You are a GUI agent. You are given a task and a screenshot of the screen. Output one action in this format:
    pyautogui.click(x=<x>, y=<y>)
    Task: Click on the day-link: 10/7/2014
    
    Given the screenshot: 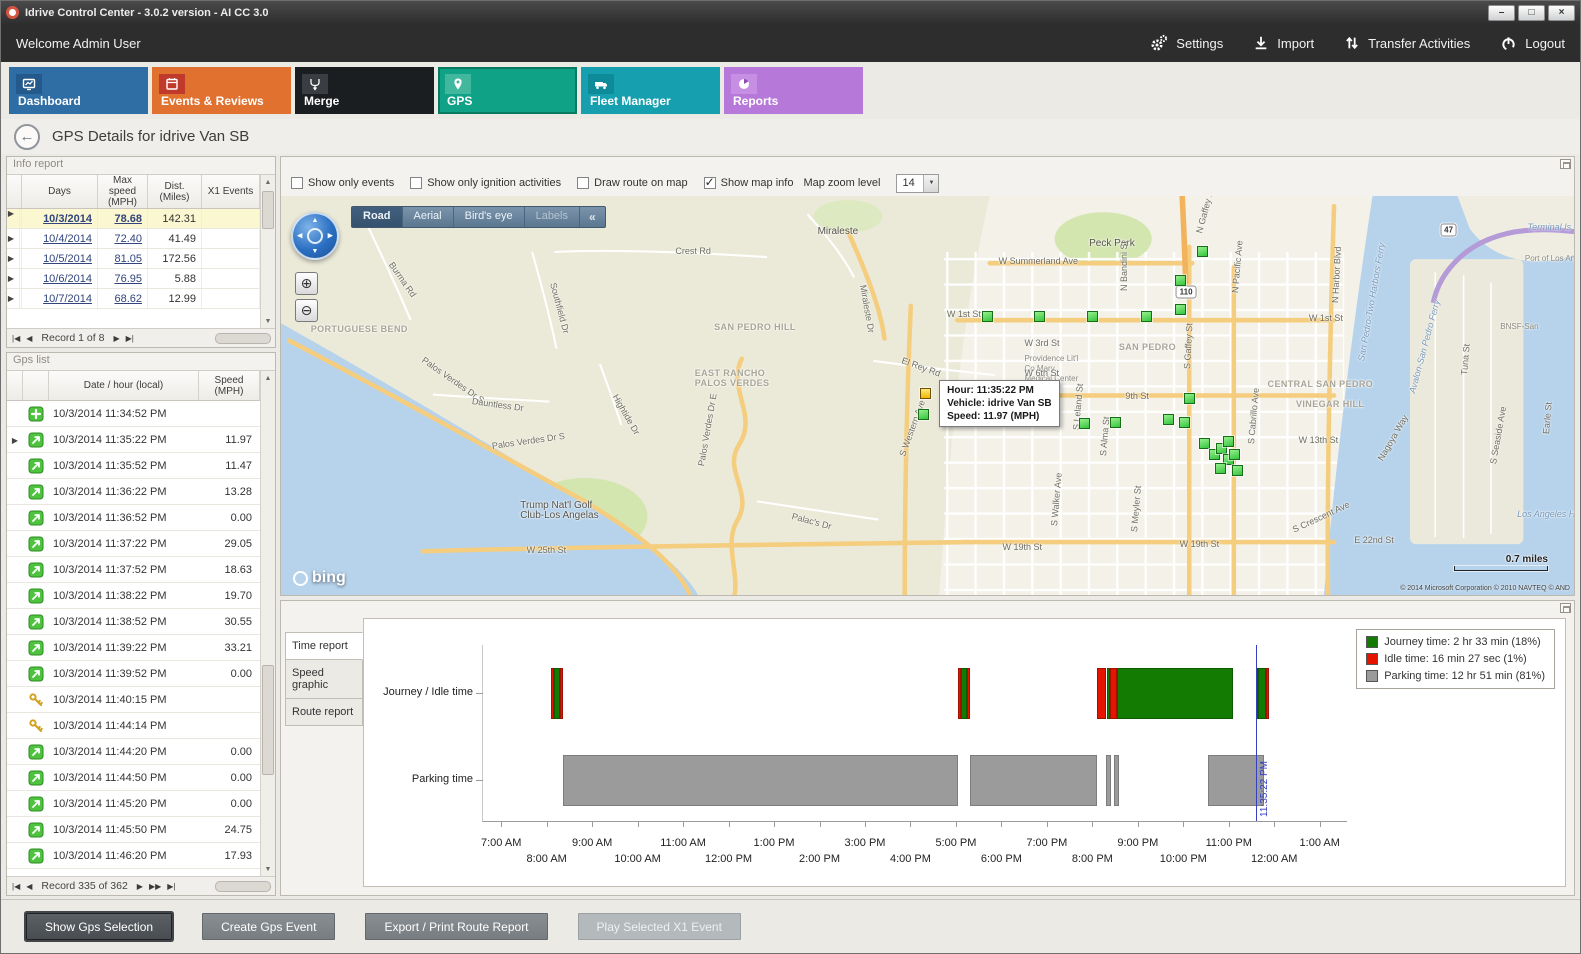 What is the action you would take?
    pyautogui.click(x=67, y=298)
    